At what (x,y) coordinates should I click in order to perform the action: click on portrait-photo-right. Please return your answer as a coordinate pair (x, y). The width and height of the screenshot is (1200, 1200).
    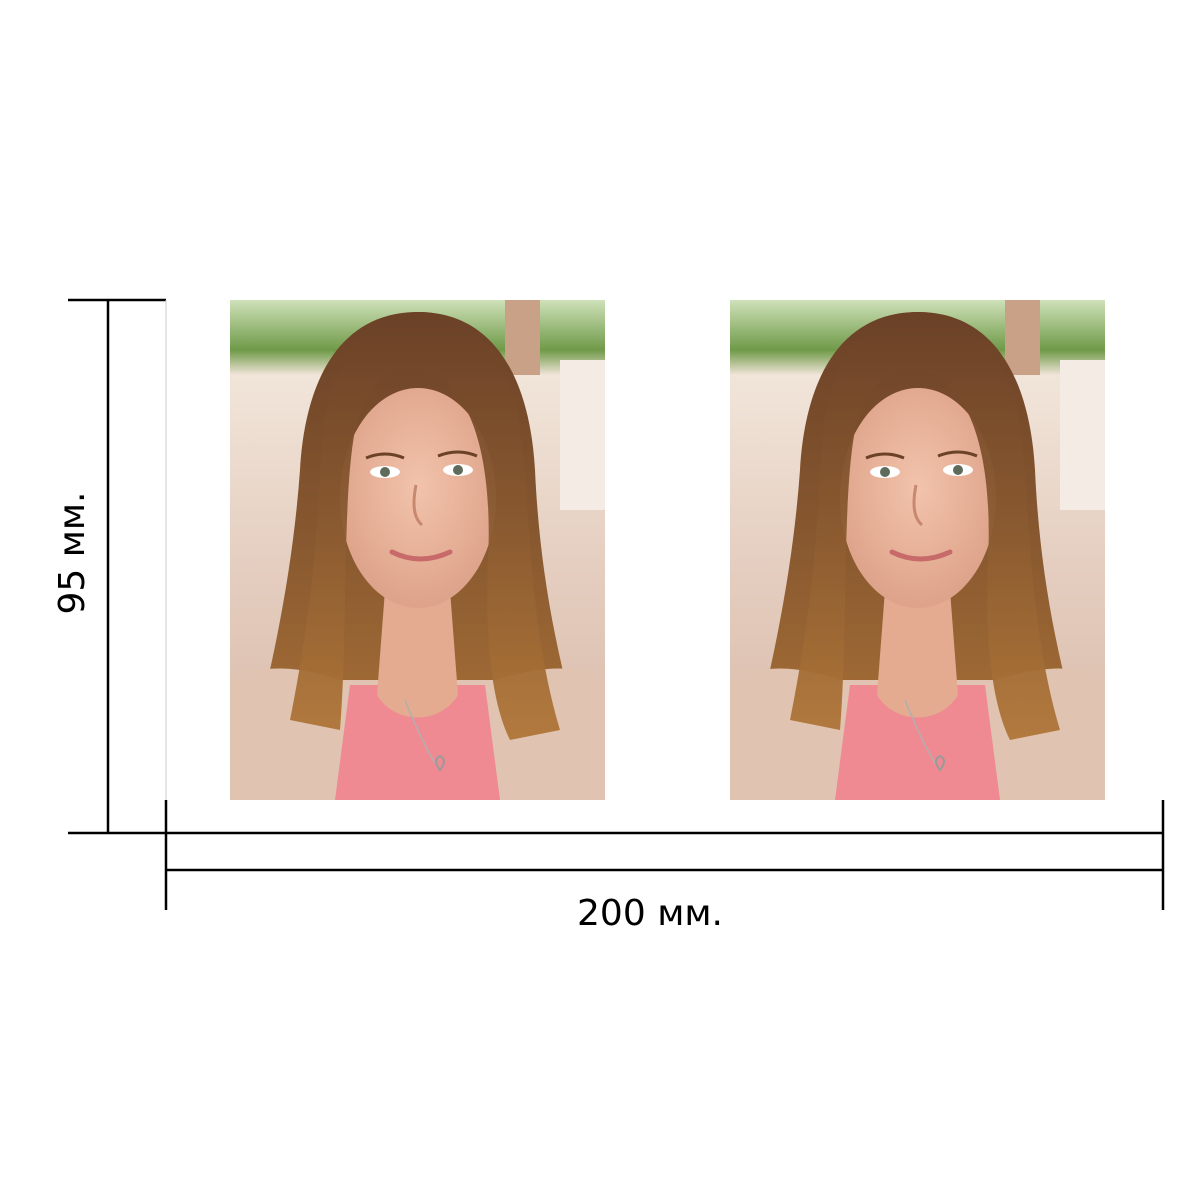
    Looking at the image, I should click on (917, 550).